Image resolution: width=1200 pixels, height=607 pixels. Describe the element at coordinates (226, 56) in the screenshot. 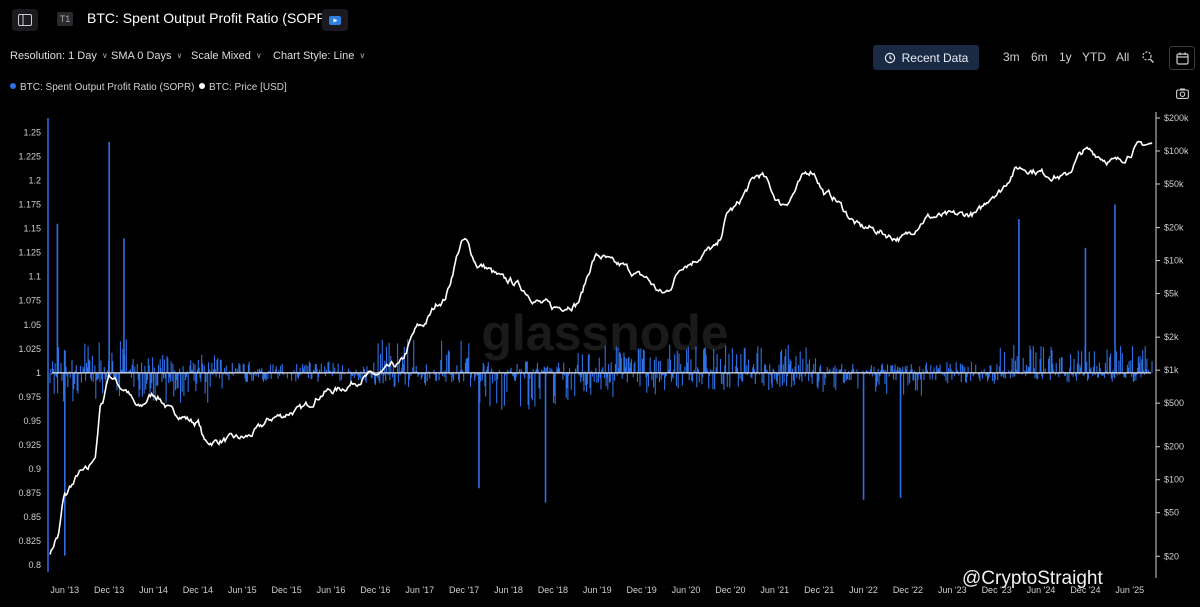

I see `scale-dropdown: Scale Mixed ∨` at that location.